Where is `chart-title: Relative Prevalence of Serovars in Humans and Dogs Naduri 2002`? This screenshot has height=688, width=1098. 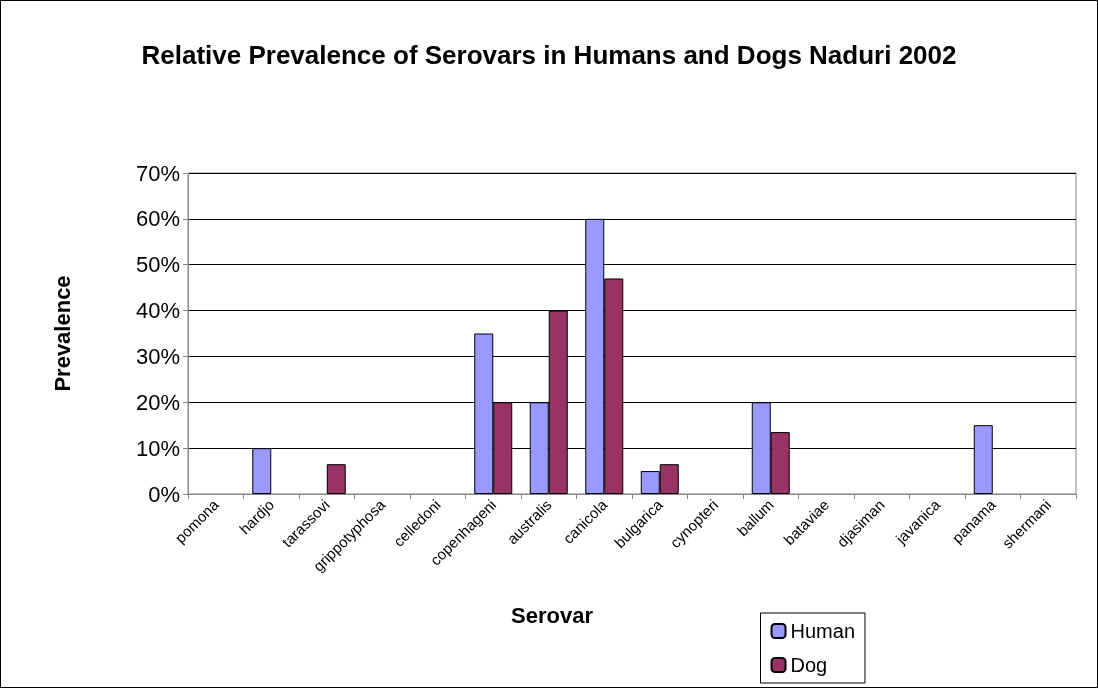
chart-title: Relative Prevalence of Serovars in Humans and Dogs Naduri 2002 is located at coordinates (549, 55).